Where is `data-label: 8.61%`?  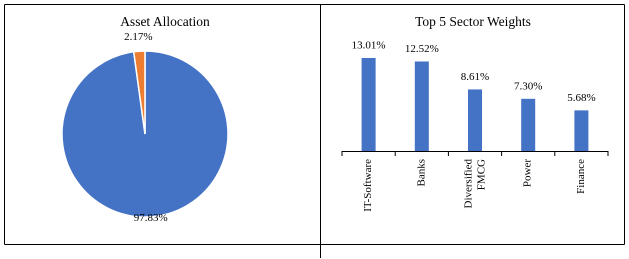
data-label: 8.61% is located at coordinates (475, 77).